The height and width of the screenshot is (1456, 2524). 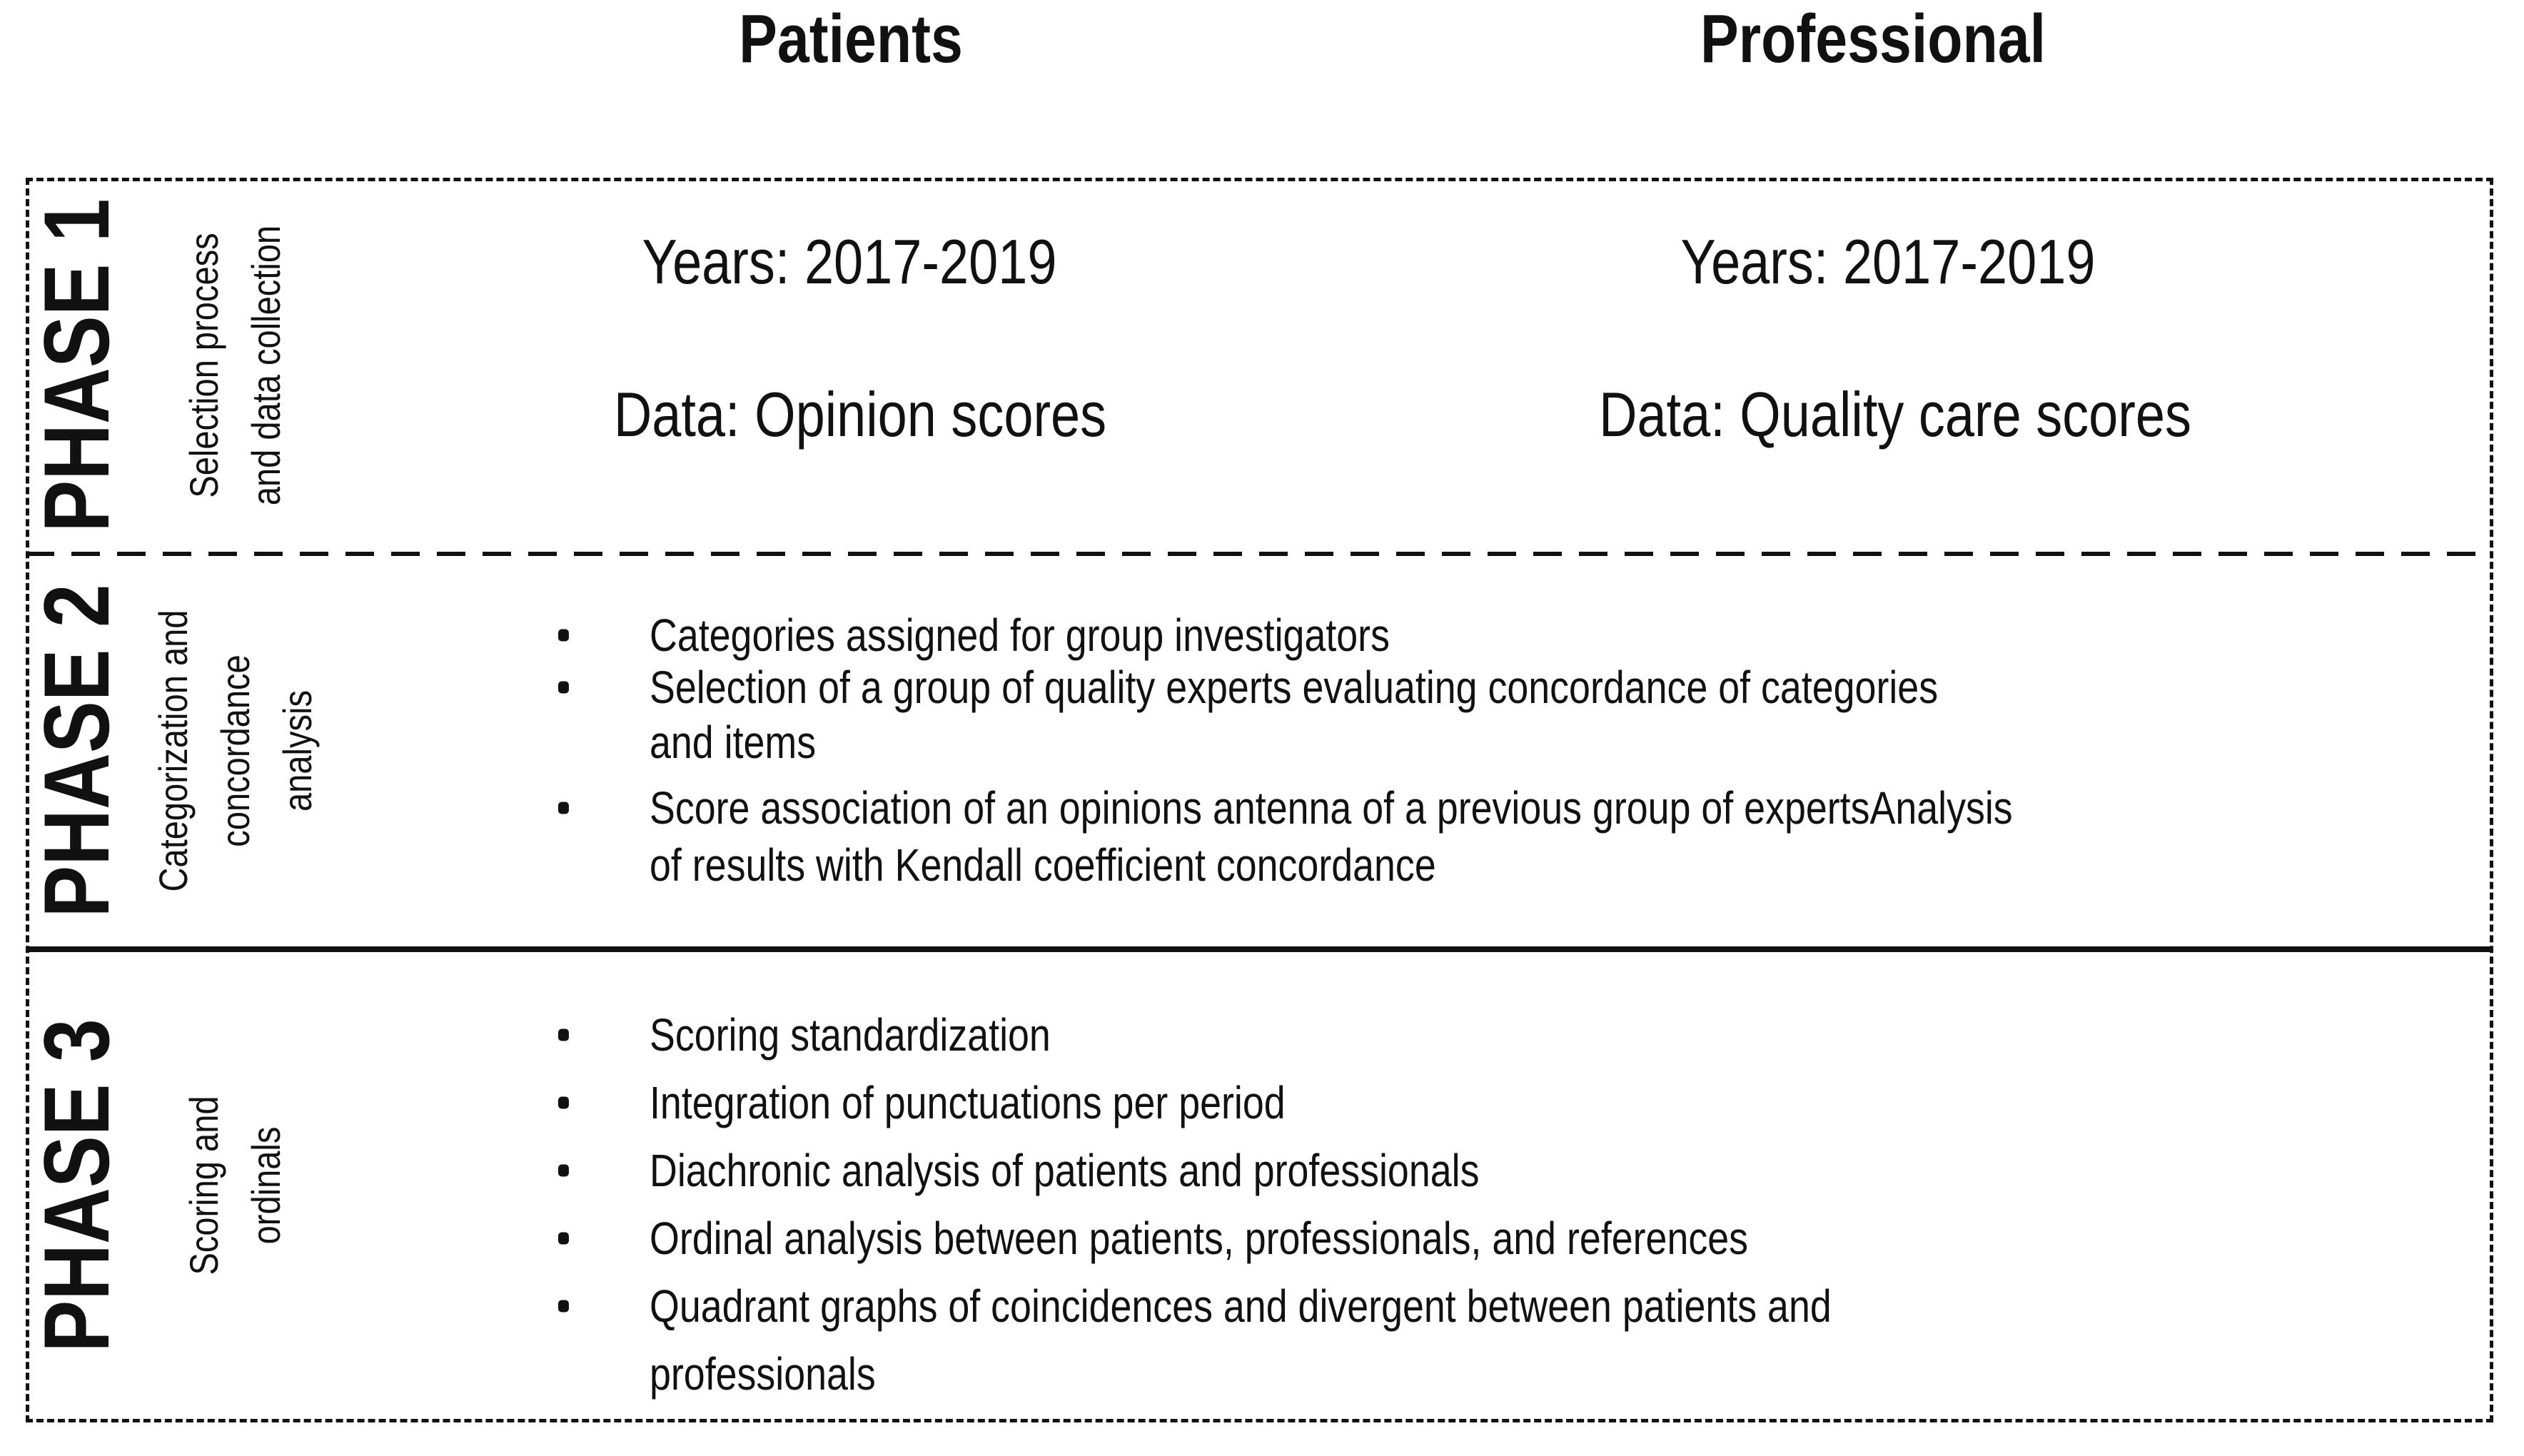 What do you see at coordinates (76, 365) in the screenshot?
I see `phase1-label: PHASE 1` at bounding box center [76, 365].